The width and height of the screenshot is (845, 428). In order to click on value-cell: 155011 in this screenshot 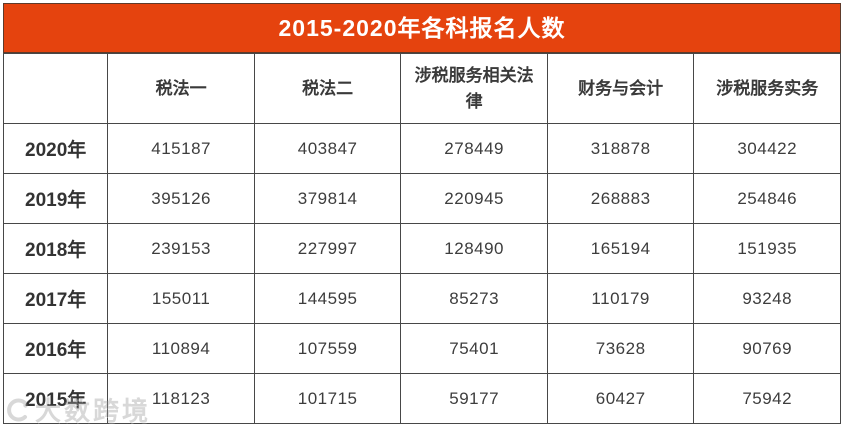, I will do `click(181, 298)`.